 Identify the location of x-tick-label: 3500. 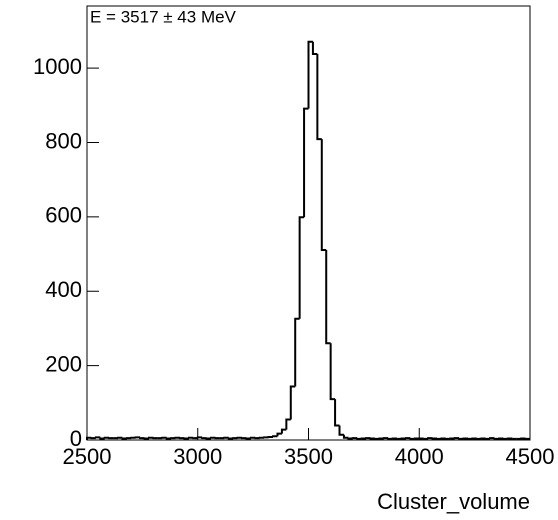
(308, 456).